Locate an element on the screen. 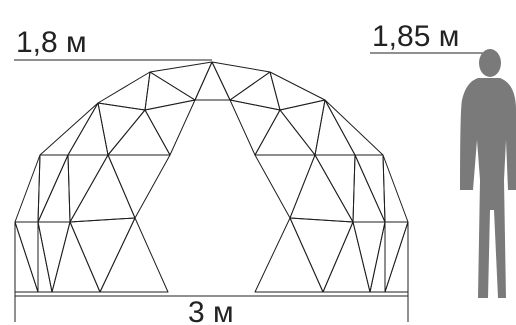  dome-width-label: 3 м is located at coordinates (211, 310).